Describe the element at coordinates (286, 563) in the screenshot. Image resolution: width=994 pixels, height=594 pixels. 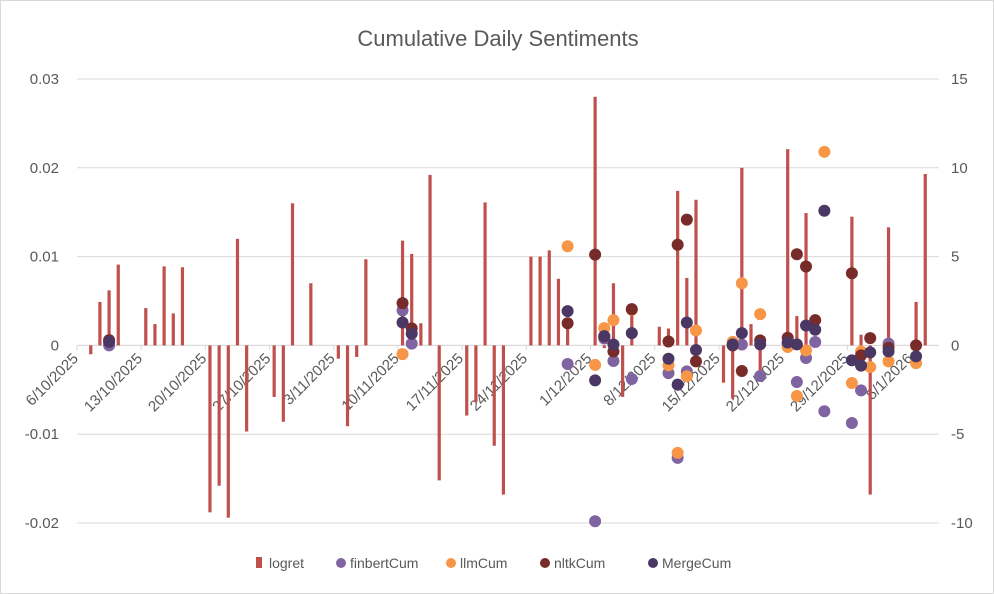
I see `legend-label: logret` at that location.